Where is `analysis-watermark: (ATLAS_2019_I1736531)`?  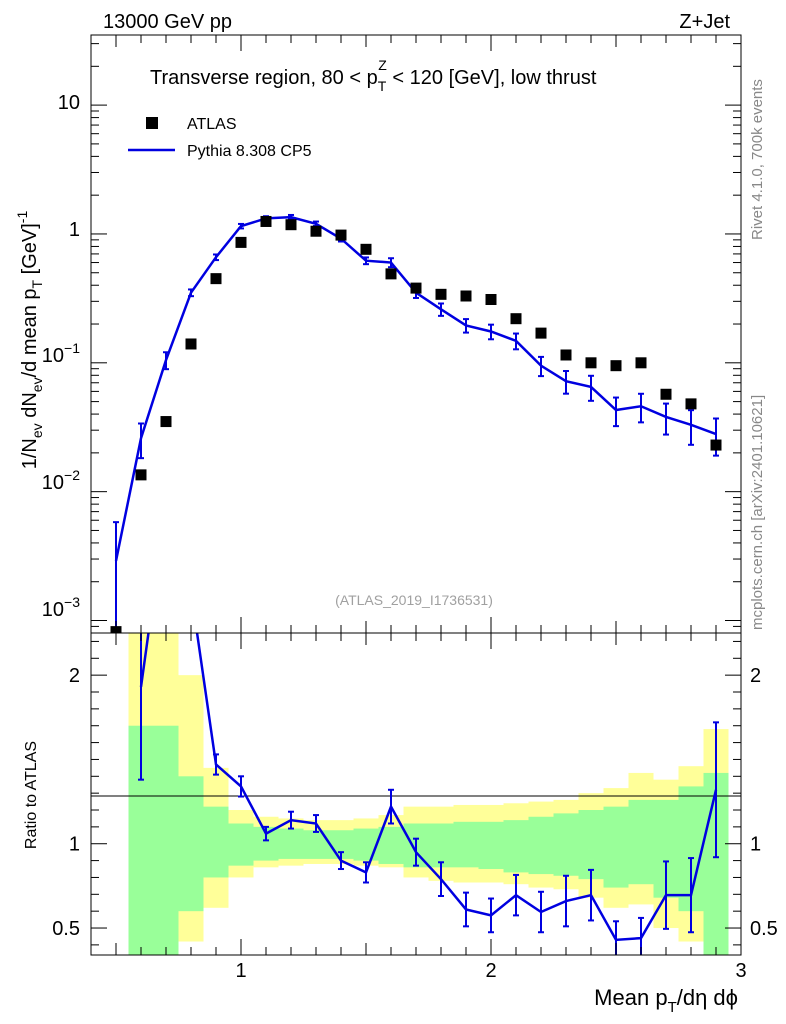
analysis-watermark: (ATLAS_2019_I1736531) is located at coordinates (414, 600).